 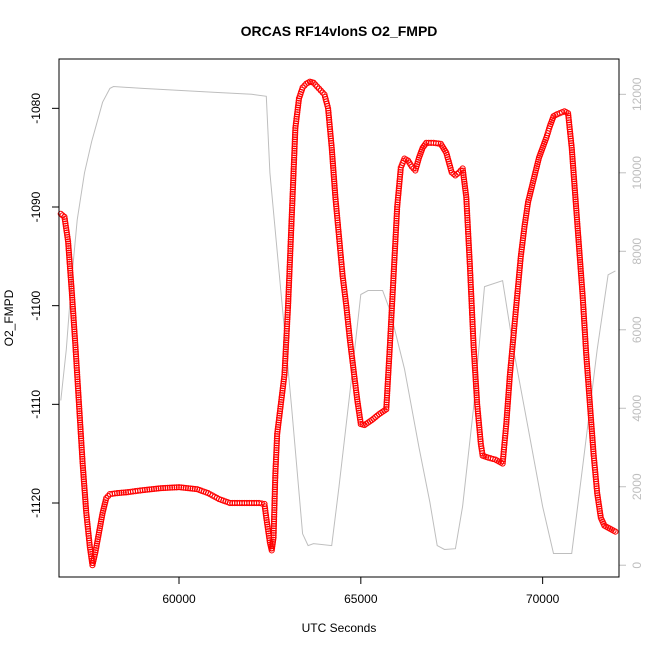 What do you see at coordinates (339, 31) in the screenshot?
I see `chart-title: ORCAS RF14vlonS O2_FMPD` at bounding box center [339, 31].